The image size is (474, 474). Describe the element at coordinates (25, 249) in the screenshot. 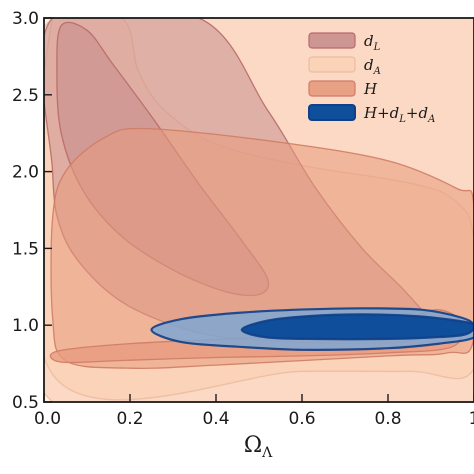

I see `y-tick-label: 1.5` at that location.